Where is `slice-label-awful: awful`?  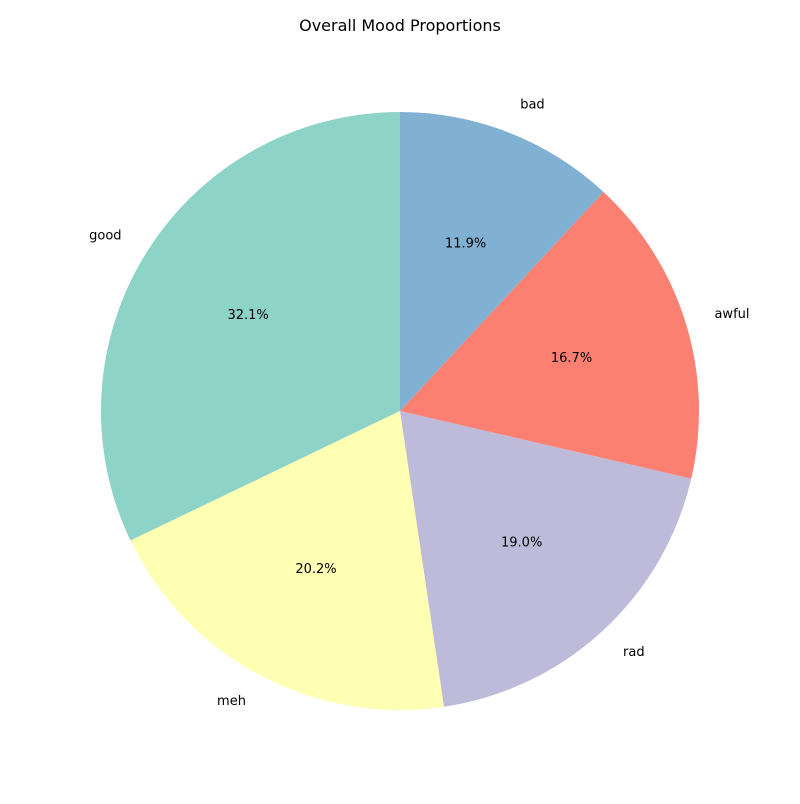 slice-label-awful: awful is located at coordinates (731, 314).